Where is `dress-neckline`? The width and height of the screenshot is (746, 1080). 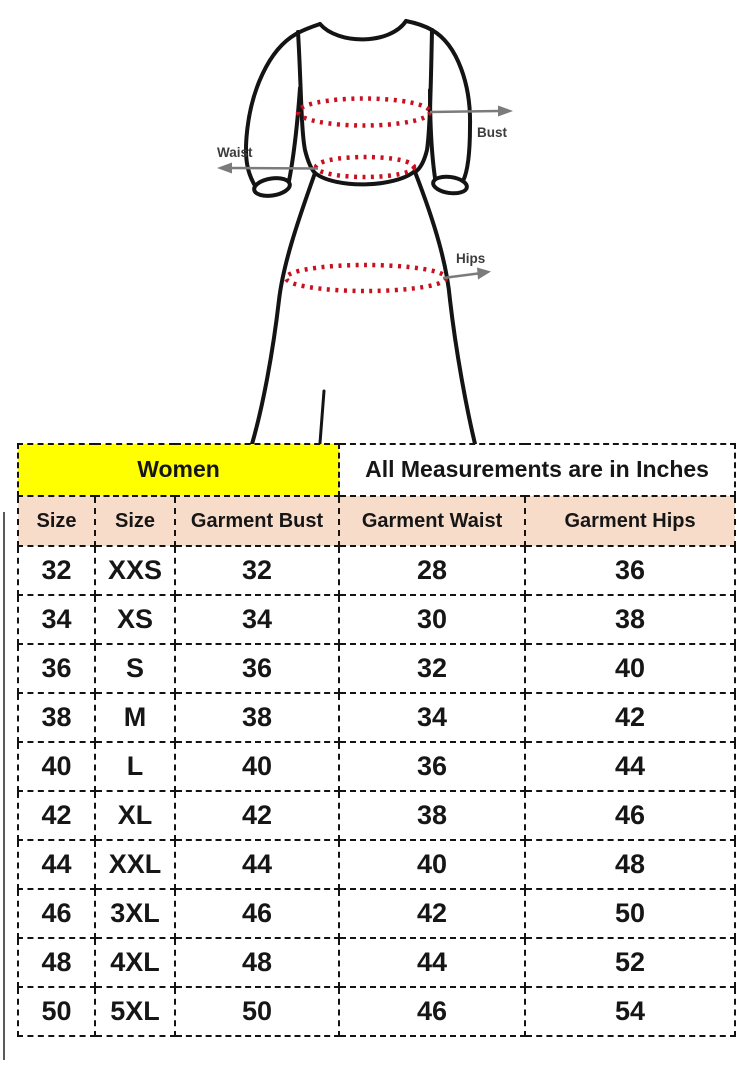
dress-neckline is located at coordinates (363, 30).